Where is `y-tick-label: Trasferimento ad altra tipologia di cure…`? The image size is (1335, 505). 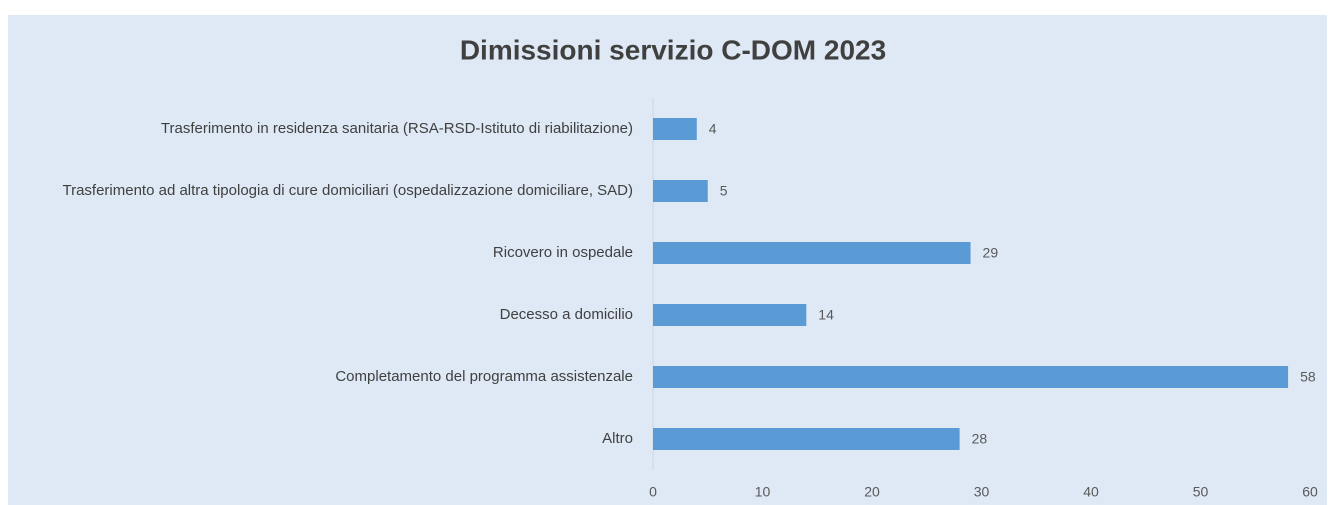
y-tick-label: Trasferimento ad altra tipologia di cure… is located at coordinates (347, 190).